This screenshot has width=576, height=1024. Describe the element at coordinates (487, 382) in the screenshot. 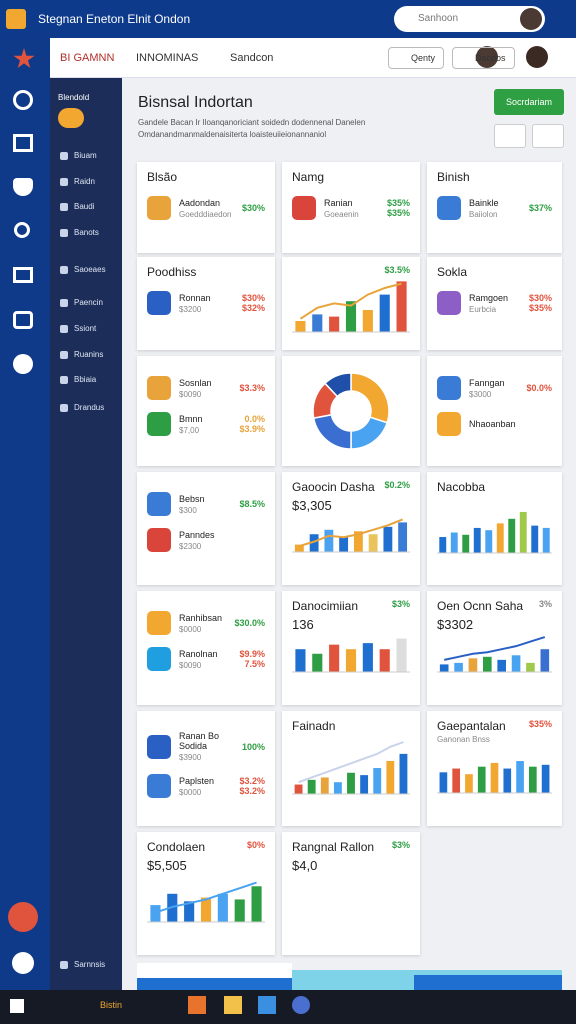

I see `row-label: Fanngan` at that location.